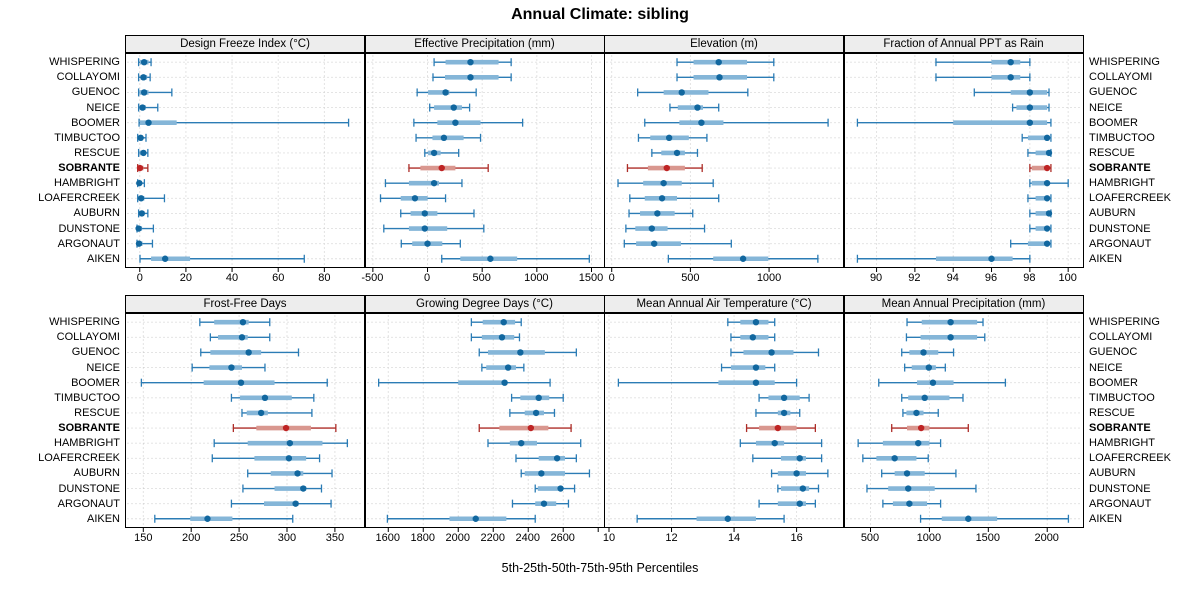 Image resolution: width=1200 pixels, height=600 pixels. What do you see at coordinates (724, 44) in the screenshot?
I see `panel-strip-elevation-m: Elevation (m)` at bounding box center [724, 44].